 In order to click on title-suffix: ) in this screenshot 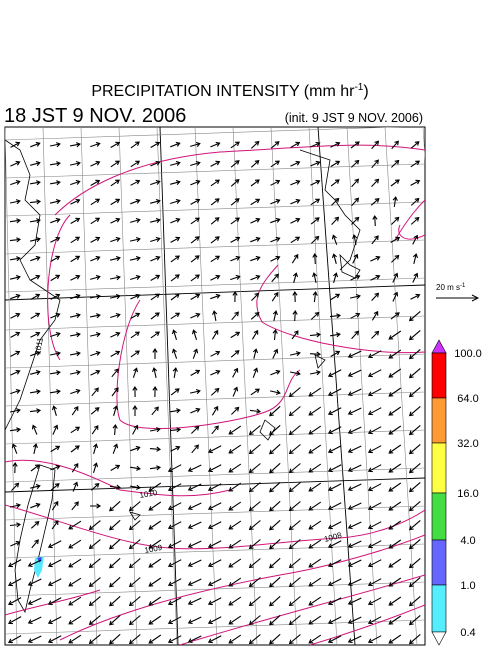, I will do `click(365, 91)`.